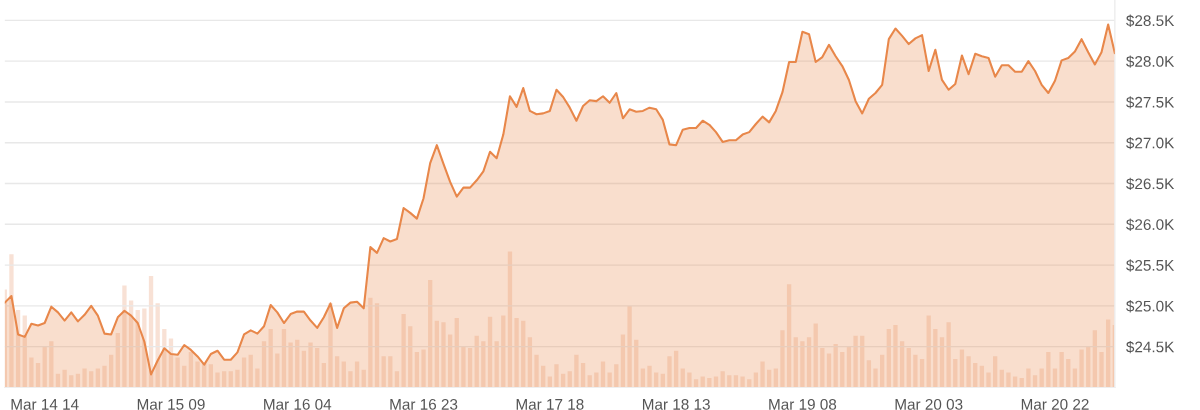 Image resolution: width=1200 pixels, height=410 pixels. Describe the element at coordinates (1150, 265) in the screenshot. I see `y-tick-label: $25.5K` at that location.